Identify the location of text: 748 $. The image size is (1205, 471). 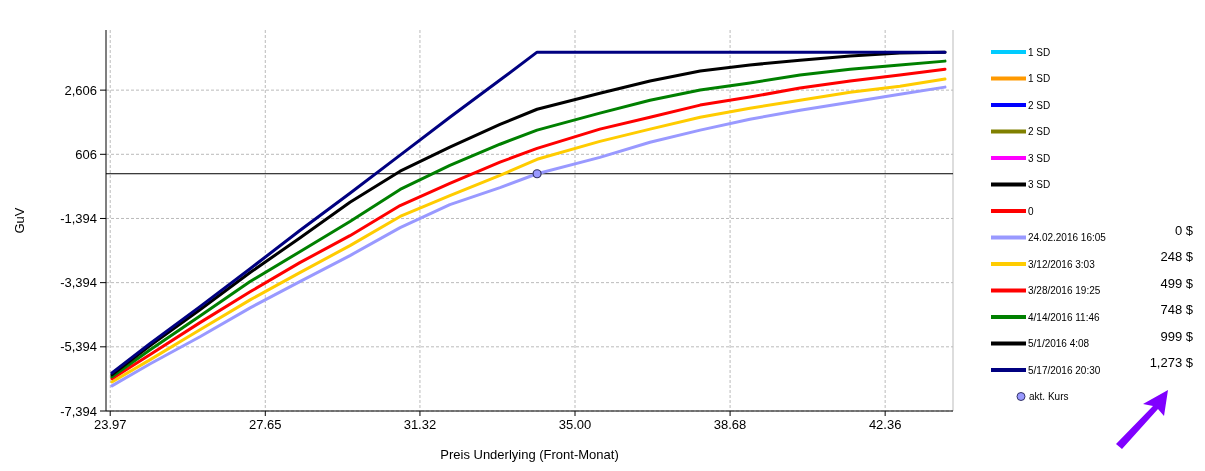
(1177, 309).